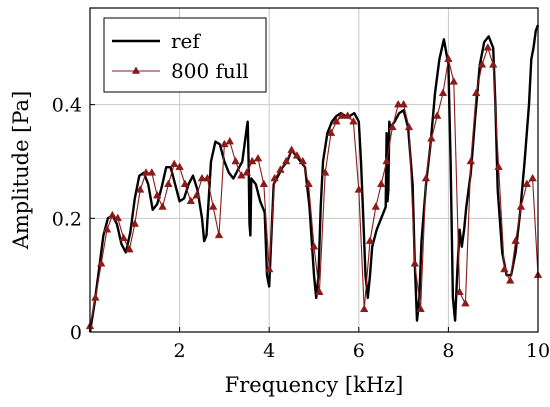 Image resolution: width=550 pixels, height=407 pixels. I want to click on legend-label-800-full: 800 full, so click(210, 71).